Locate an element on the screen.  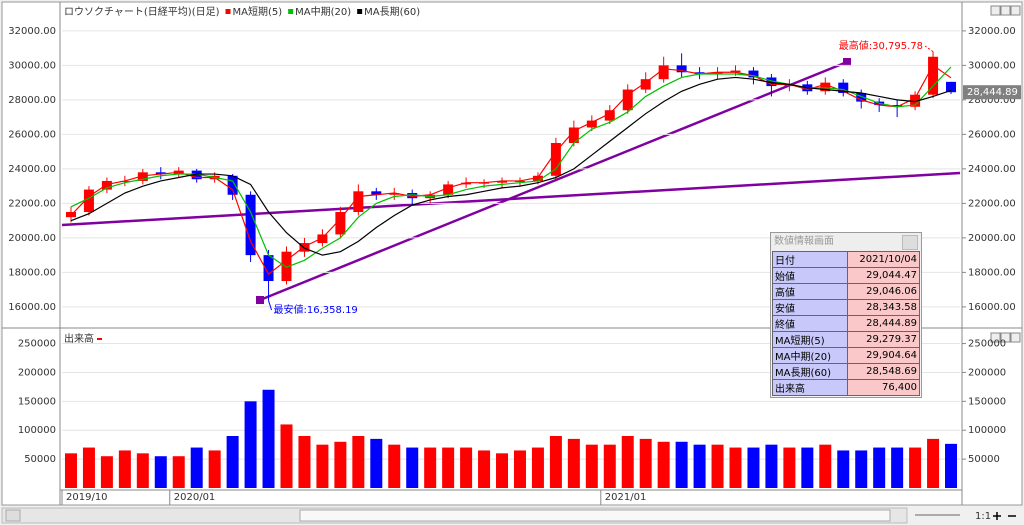
info-value: 29,044.47 is located at coordinates (883, 275).